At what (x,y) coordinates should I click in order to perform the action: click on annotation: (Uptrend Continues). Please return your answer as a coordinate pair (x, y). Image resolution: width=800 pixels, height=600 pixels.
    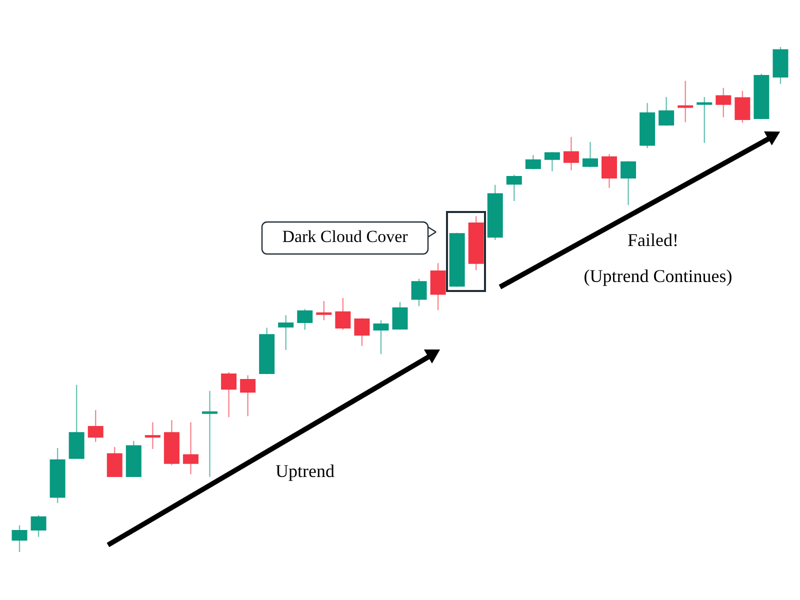
    Looking at the image, I should click on (658, 276).